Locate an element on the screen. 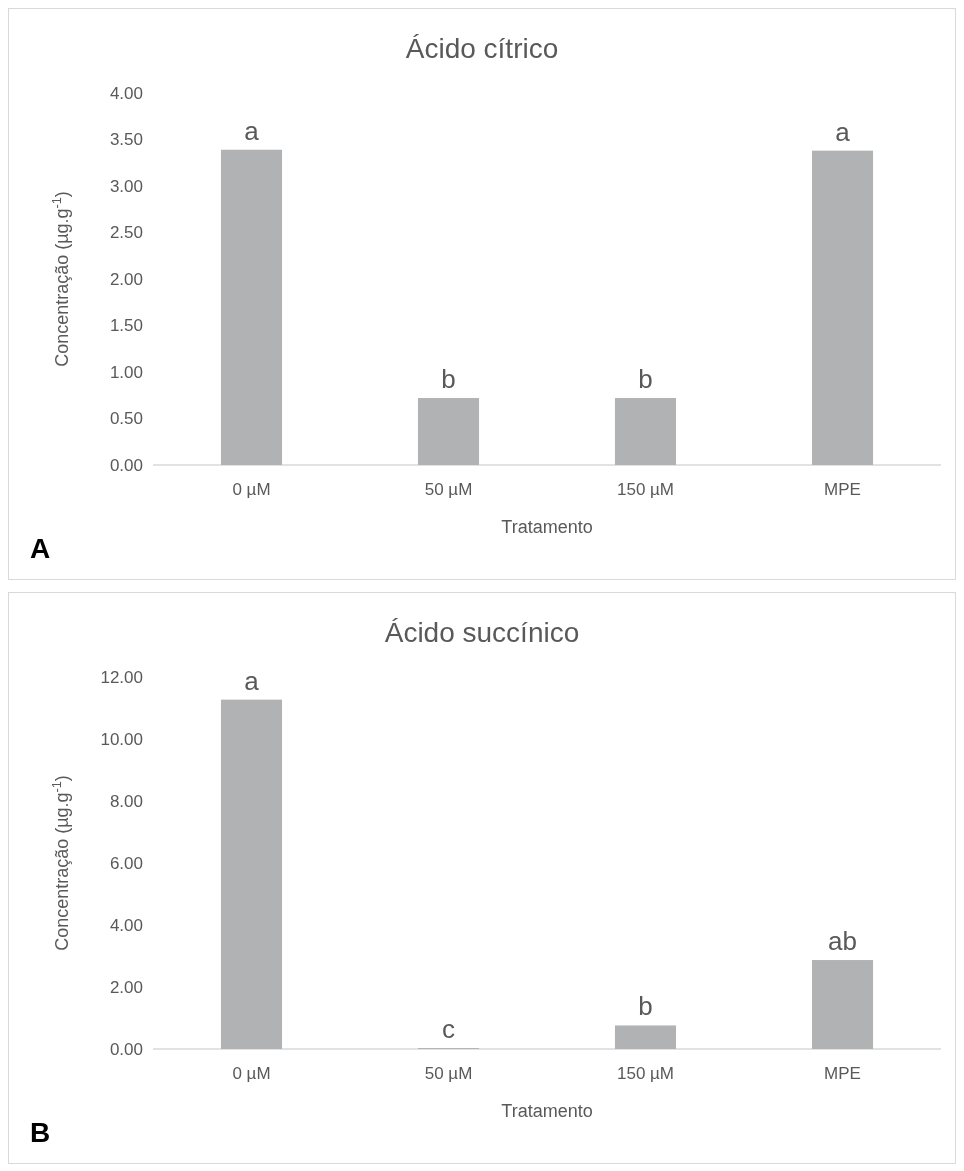  chart-title: Ácido succínico is located at coordinates (482, 632).